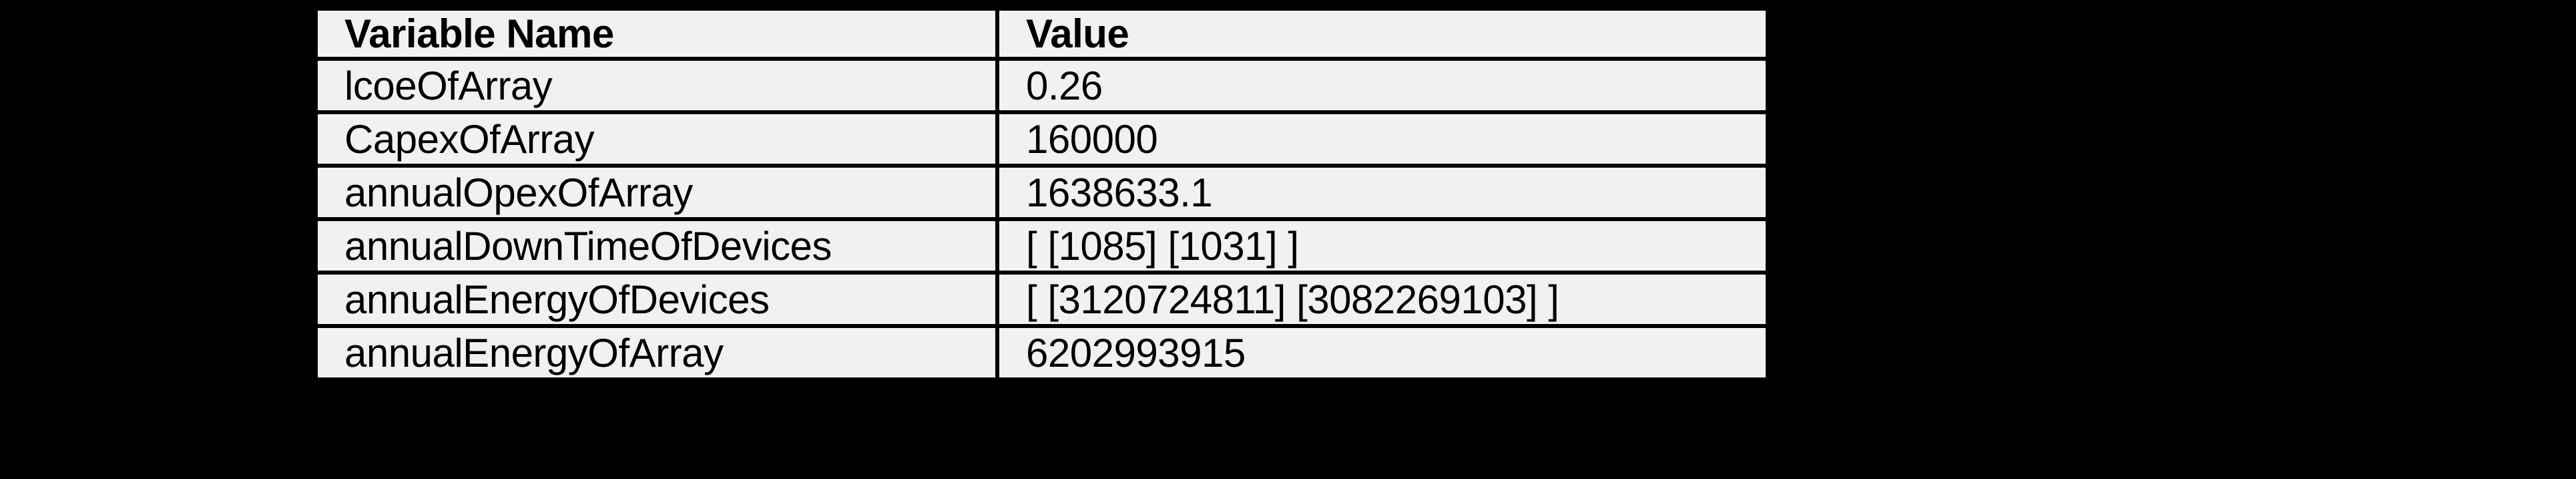 This screenshot has height=479, width=2576. What do you see at coordinates (1382, 246) in the screenshot?
I see `value-cell: [ [1085] [1031] ]` at bounding box center [1382, 246].